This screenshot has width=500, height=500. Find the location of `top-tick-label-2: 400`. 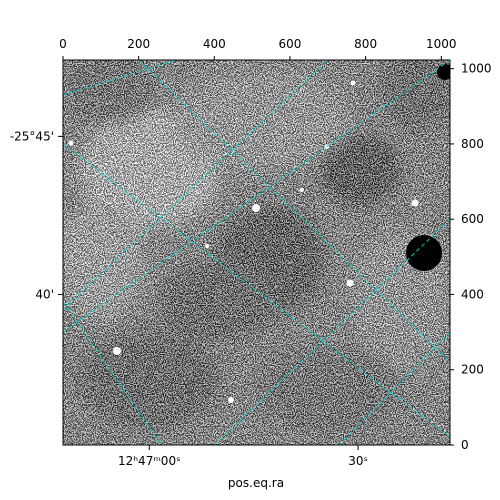

top-tick-label-2: 400 is located at coordinates (214, 44).